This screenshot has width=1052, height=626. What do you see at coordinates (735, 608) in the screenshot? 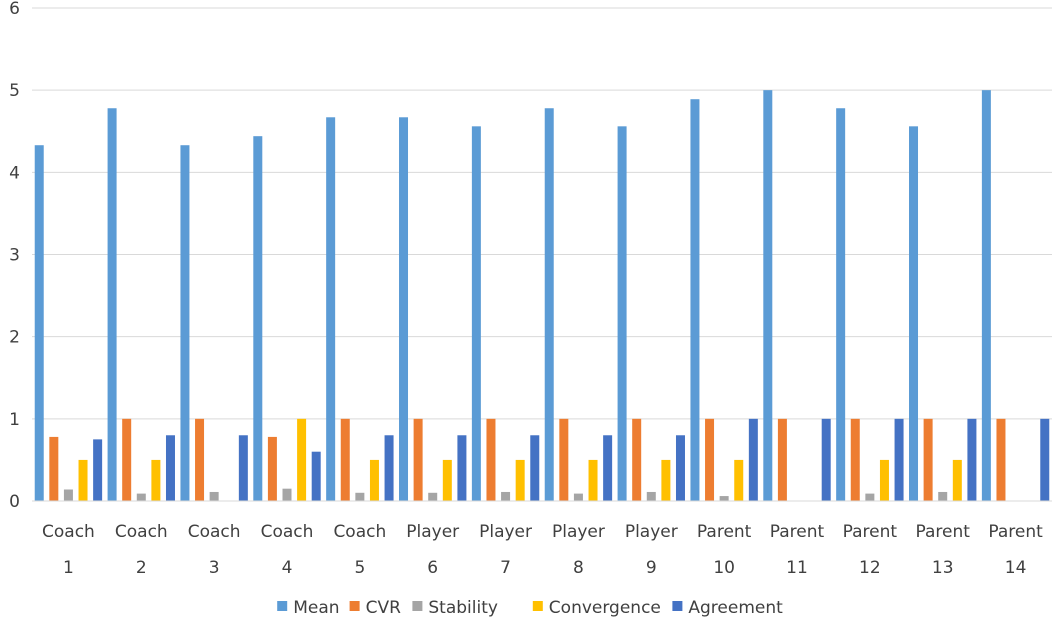
I see `legend-label: Agreement` at bounding box center [735, 608].